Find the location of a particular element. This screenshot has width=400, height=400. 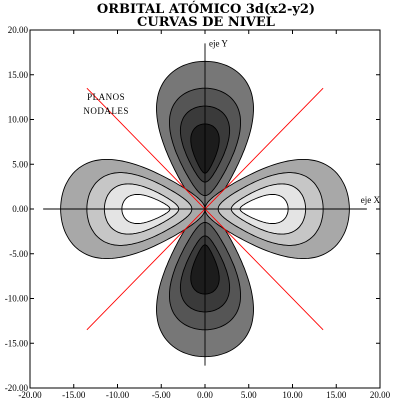

y-tick-label: 15.00 is located at coordinates (18, 75).